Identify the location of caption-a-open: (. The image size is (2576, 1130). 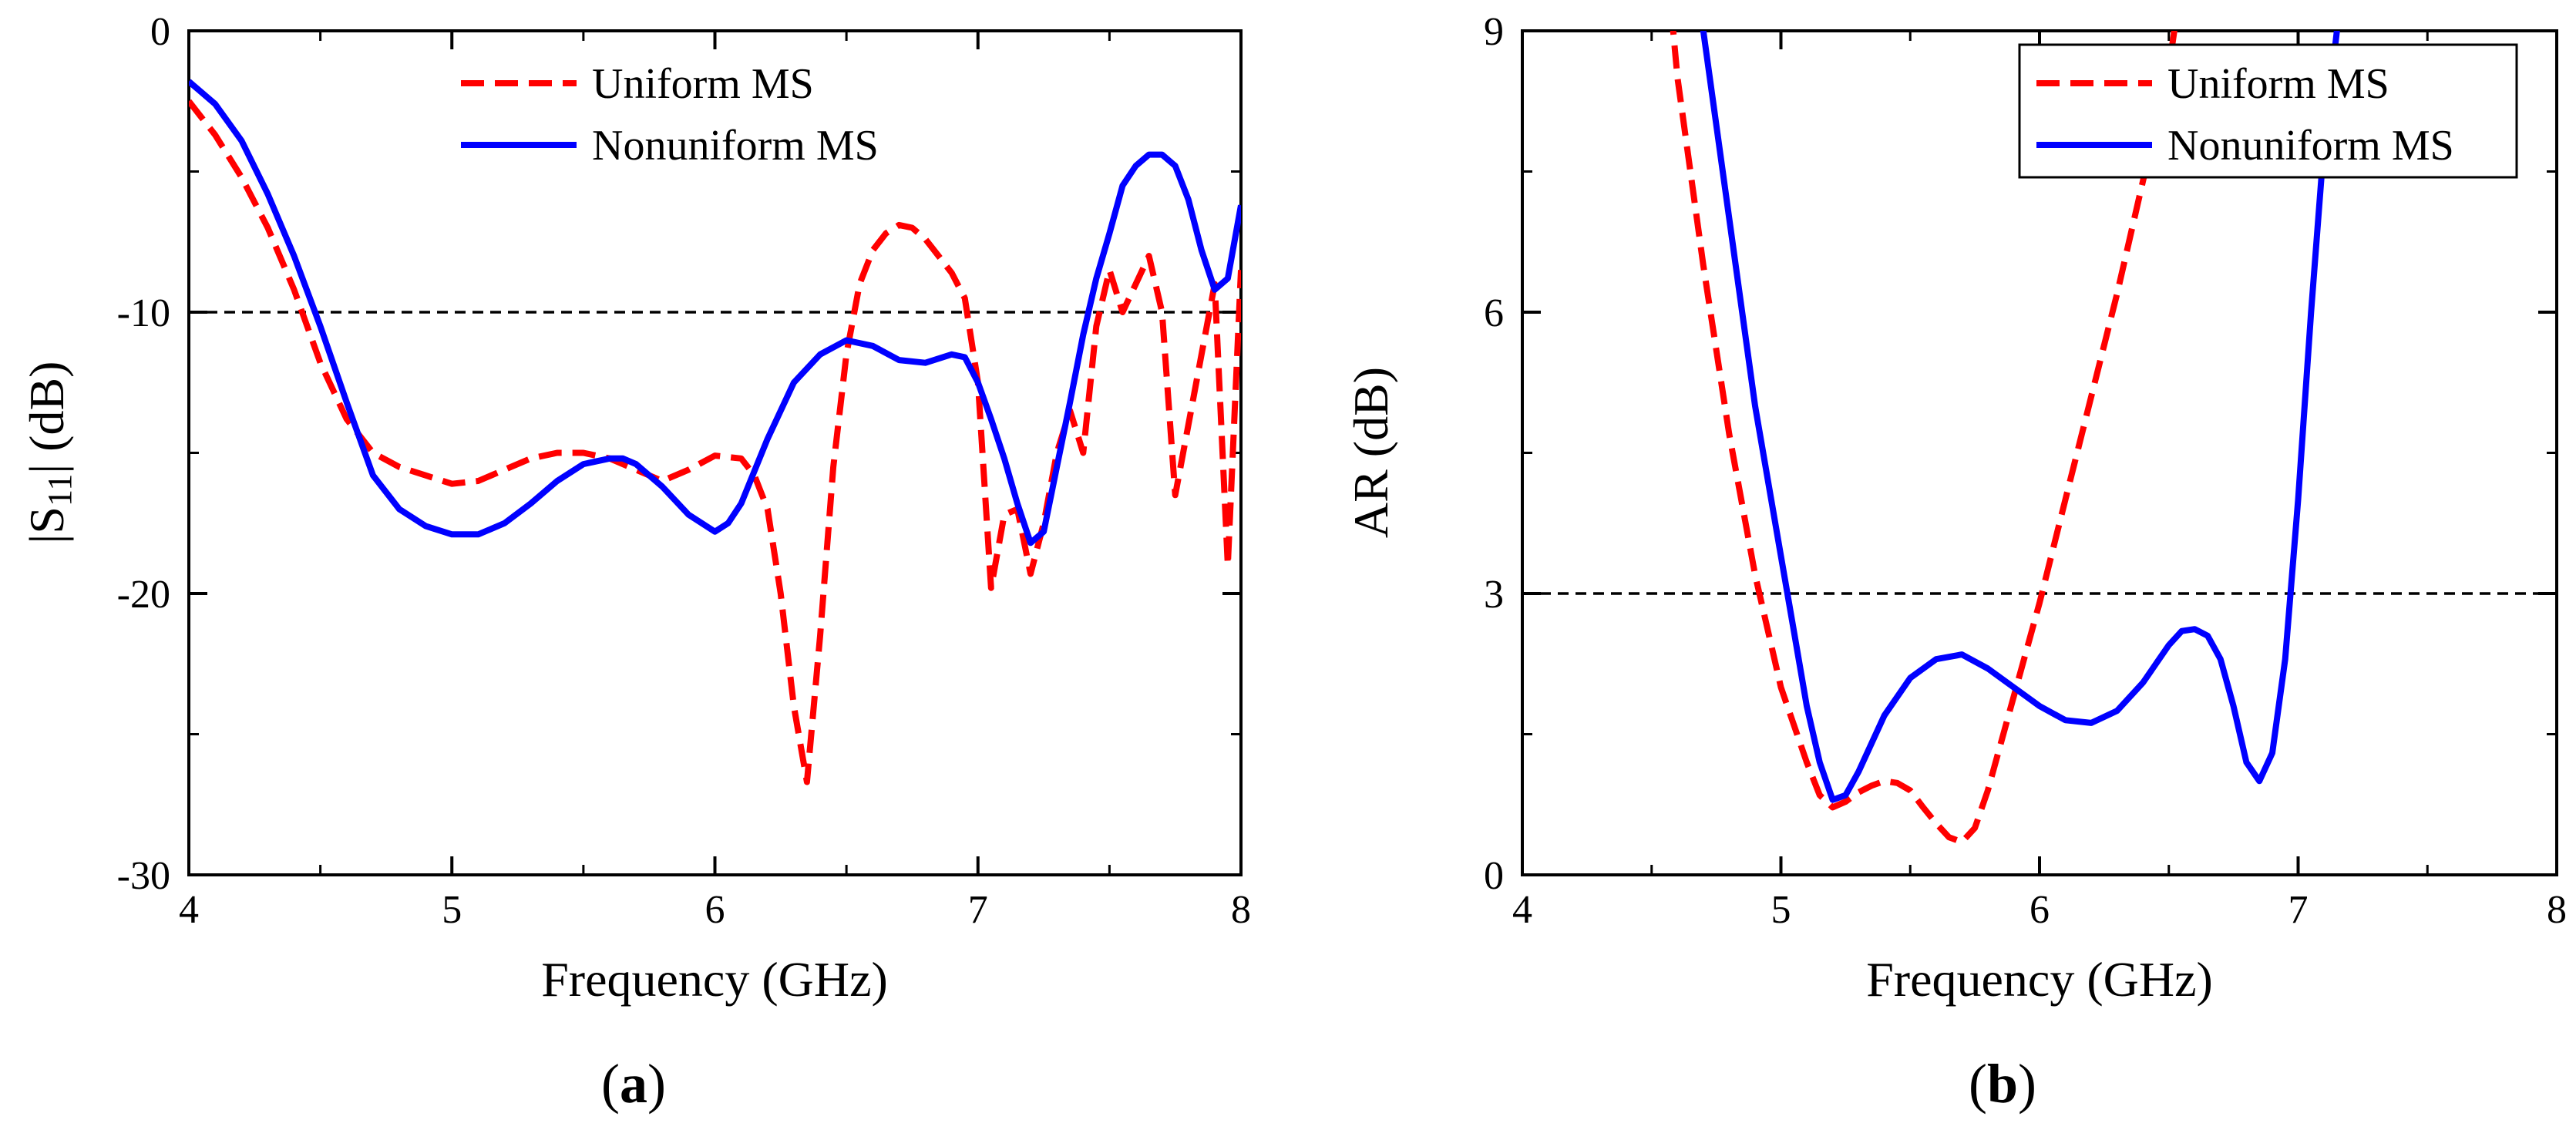
(610, 1084).